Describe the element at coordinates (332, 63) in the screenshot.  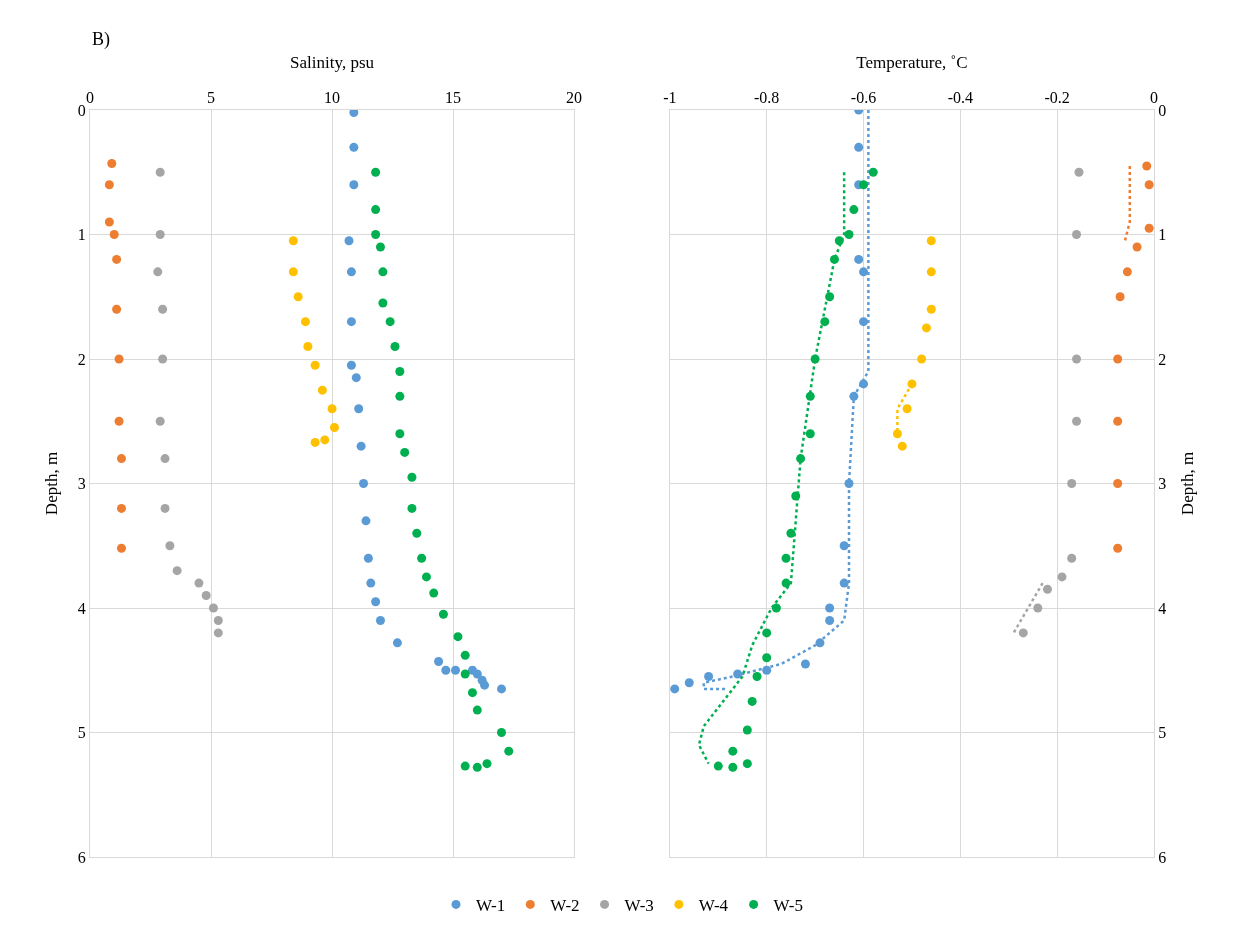
I see `x-axis-title: Salinity, psu` at that location.